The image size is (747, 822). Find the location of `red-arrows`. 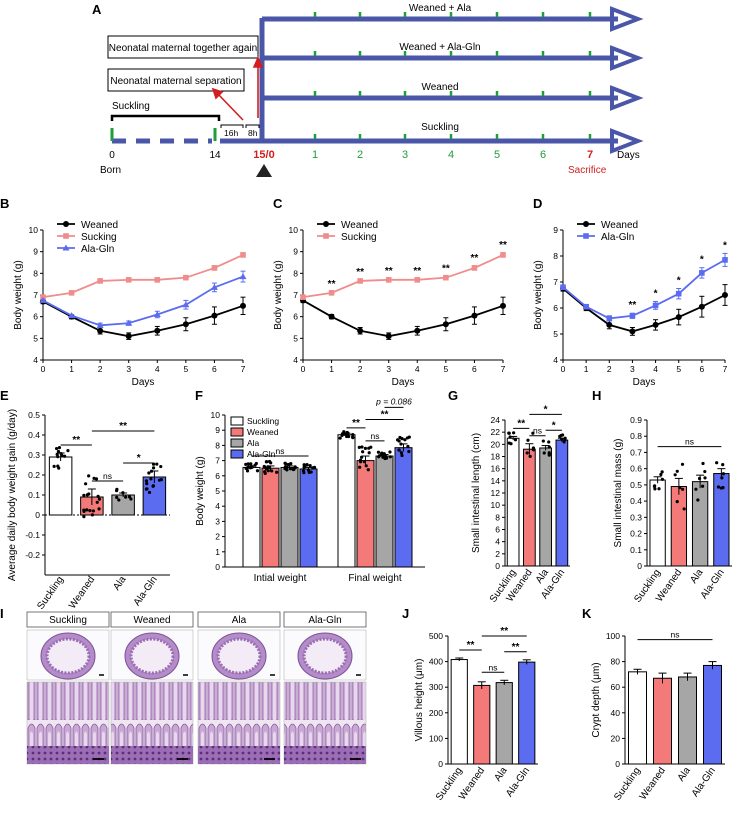

red-arrows is located at coordinates (237, 88).